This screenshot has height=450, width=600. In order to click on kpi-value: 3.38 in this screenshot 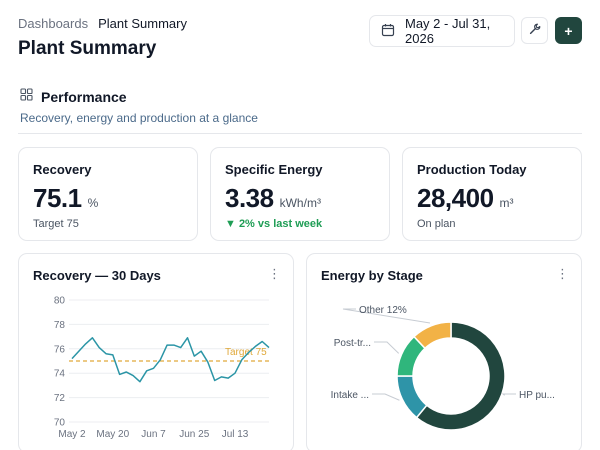, I will do `click(249, 198)`.